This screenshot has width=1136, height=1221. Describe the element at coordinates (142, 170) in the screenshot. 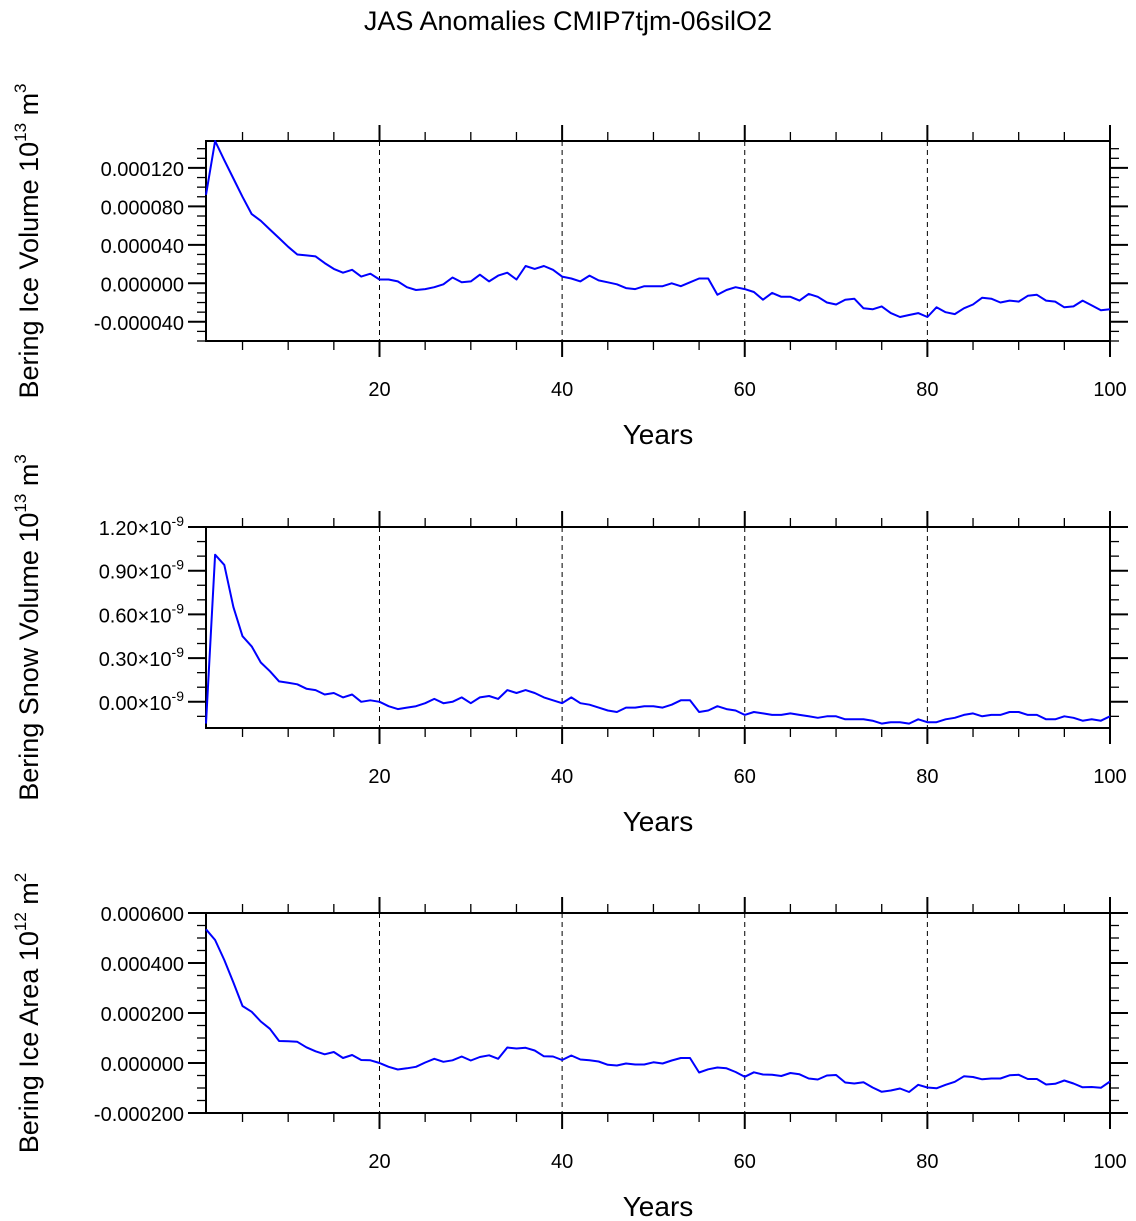

I see `y-tick-label: 0.000120` at that location.